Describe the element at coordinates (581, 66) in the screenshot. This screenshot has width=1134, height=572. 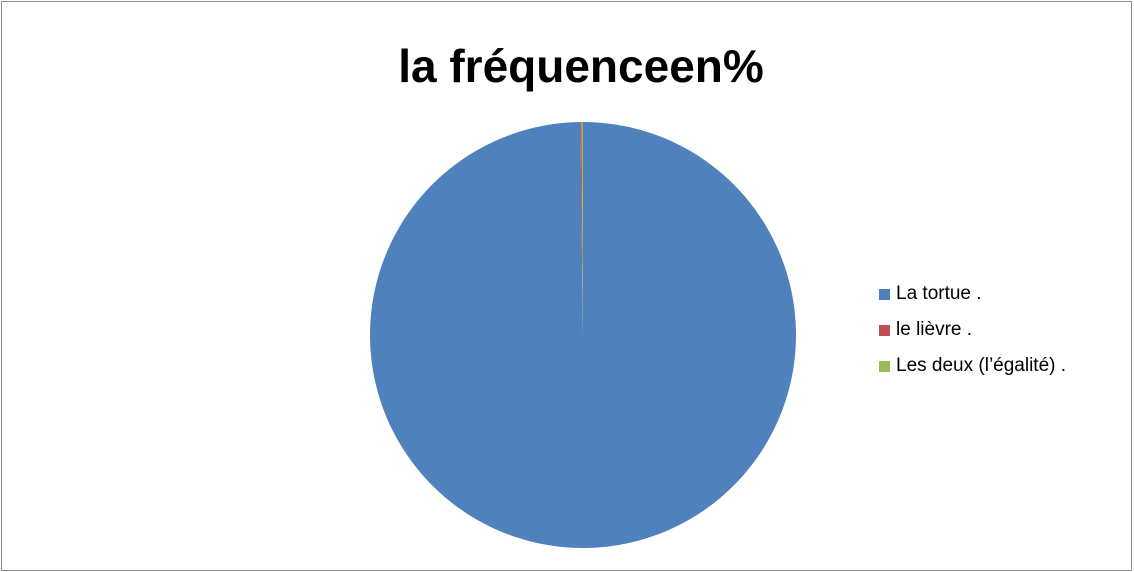
I see `chart-title: la fréquenceen%` at that location.